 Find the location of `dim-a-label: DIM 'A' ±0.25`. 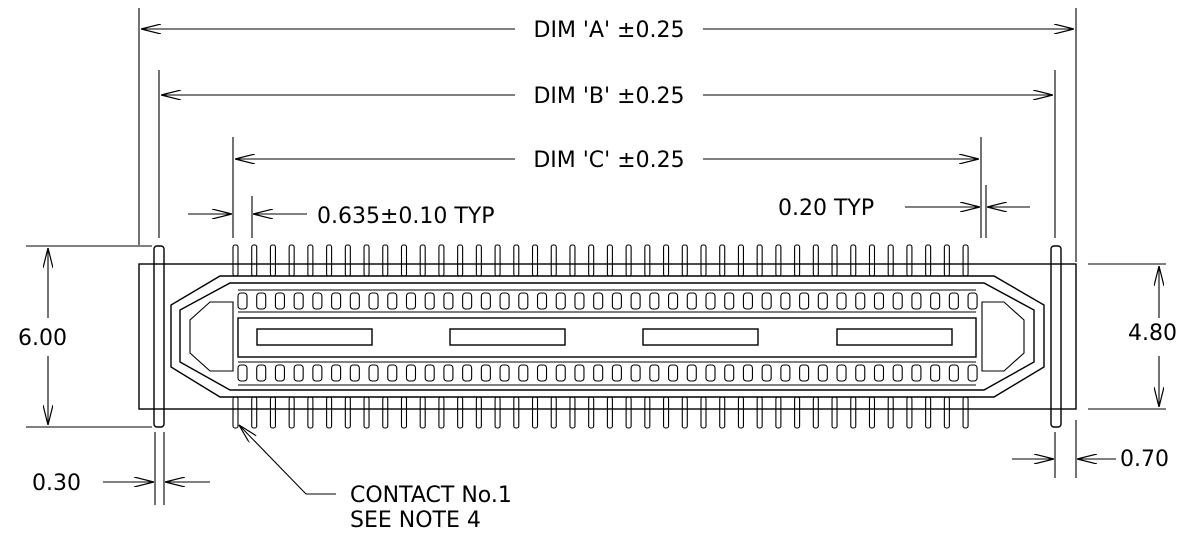

dim-a-label: DIM 'A' ±0.25 is located at coordinates (609, 30).